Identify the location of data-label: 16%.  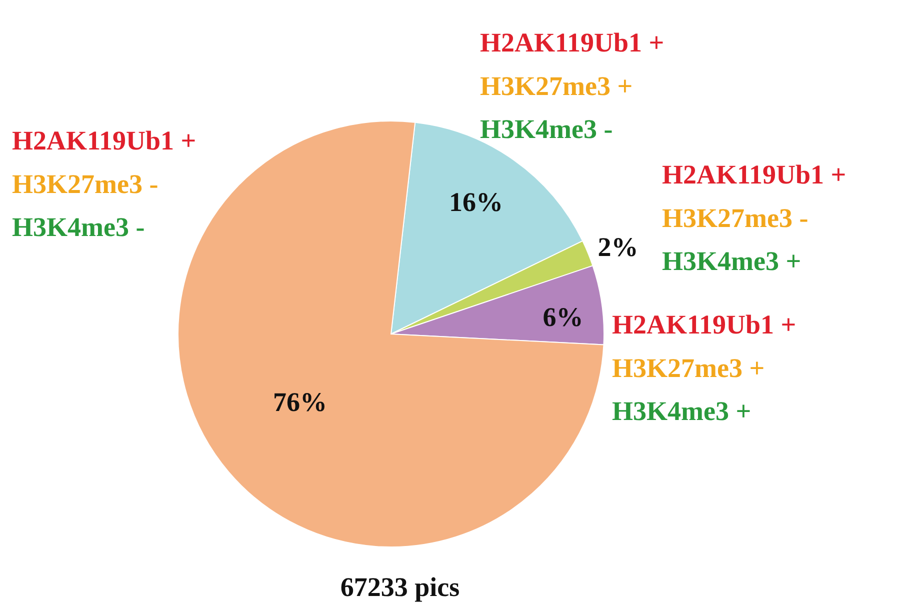
(476, 202).